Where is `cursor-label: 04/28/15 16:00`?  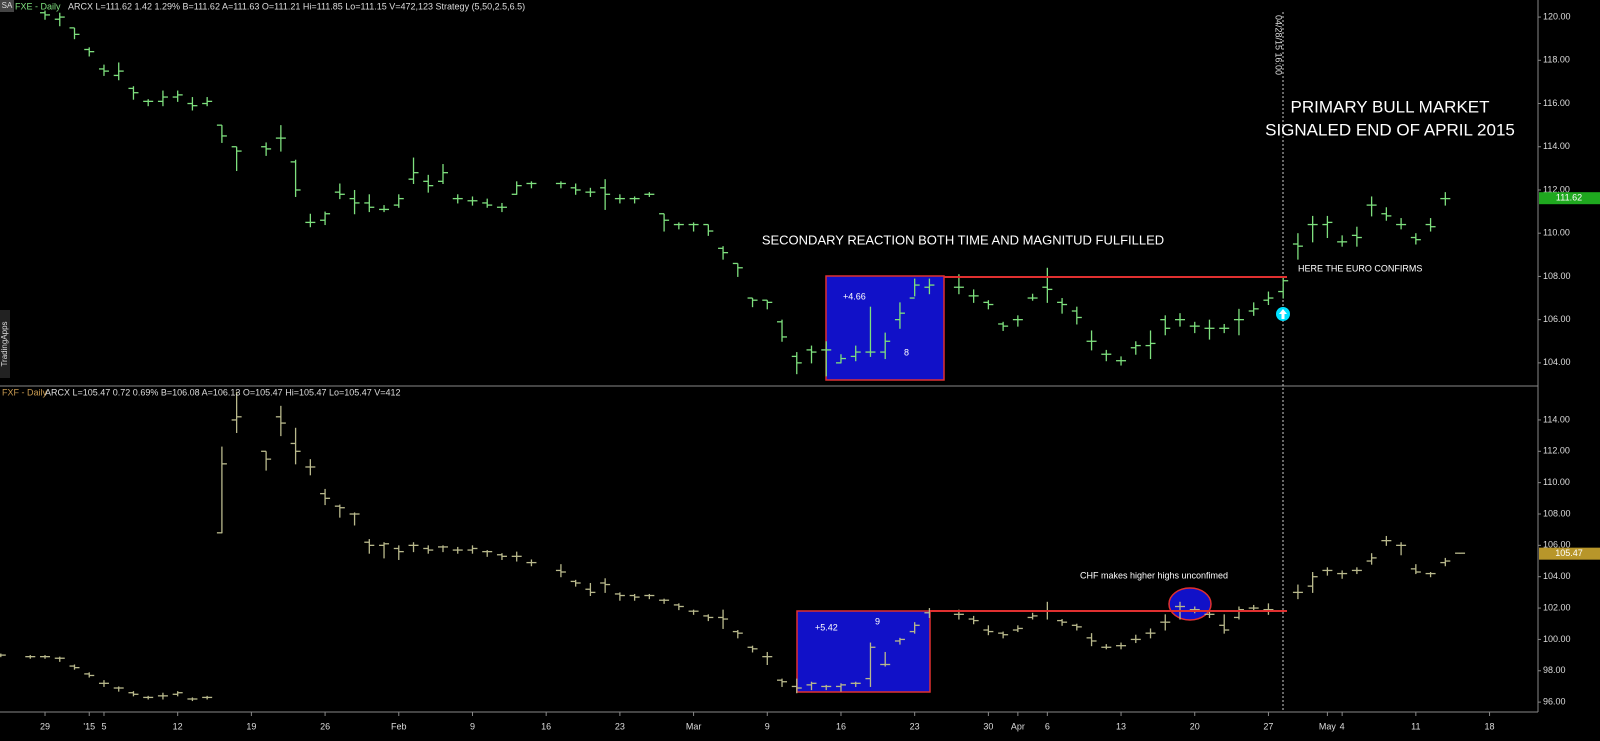
cursor-label: 04/28/15 16:00 is located at coordinates (1279, 45).